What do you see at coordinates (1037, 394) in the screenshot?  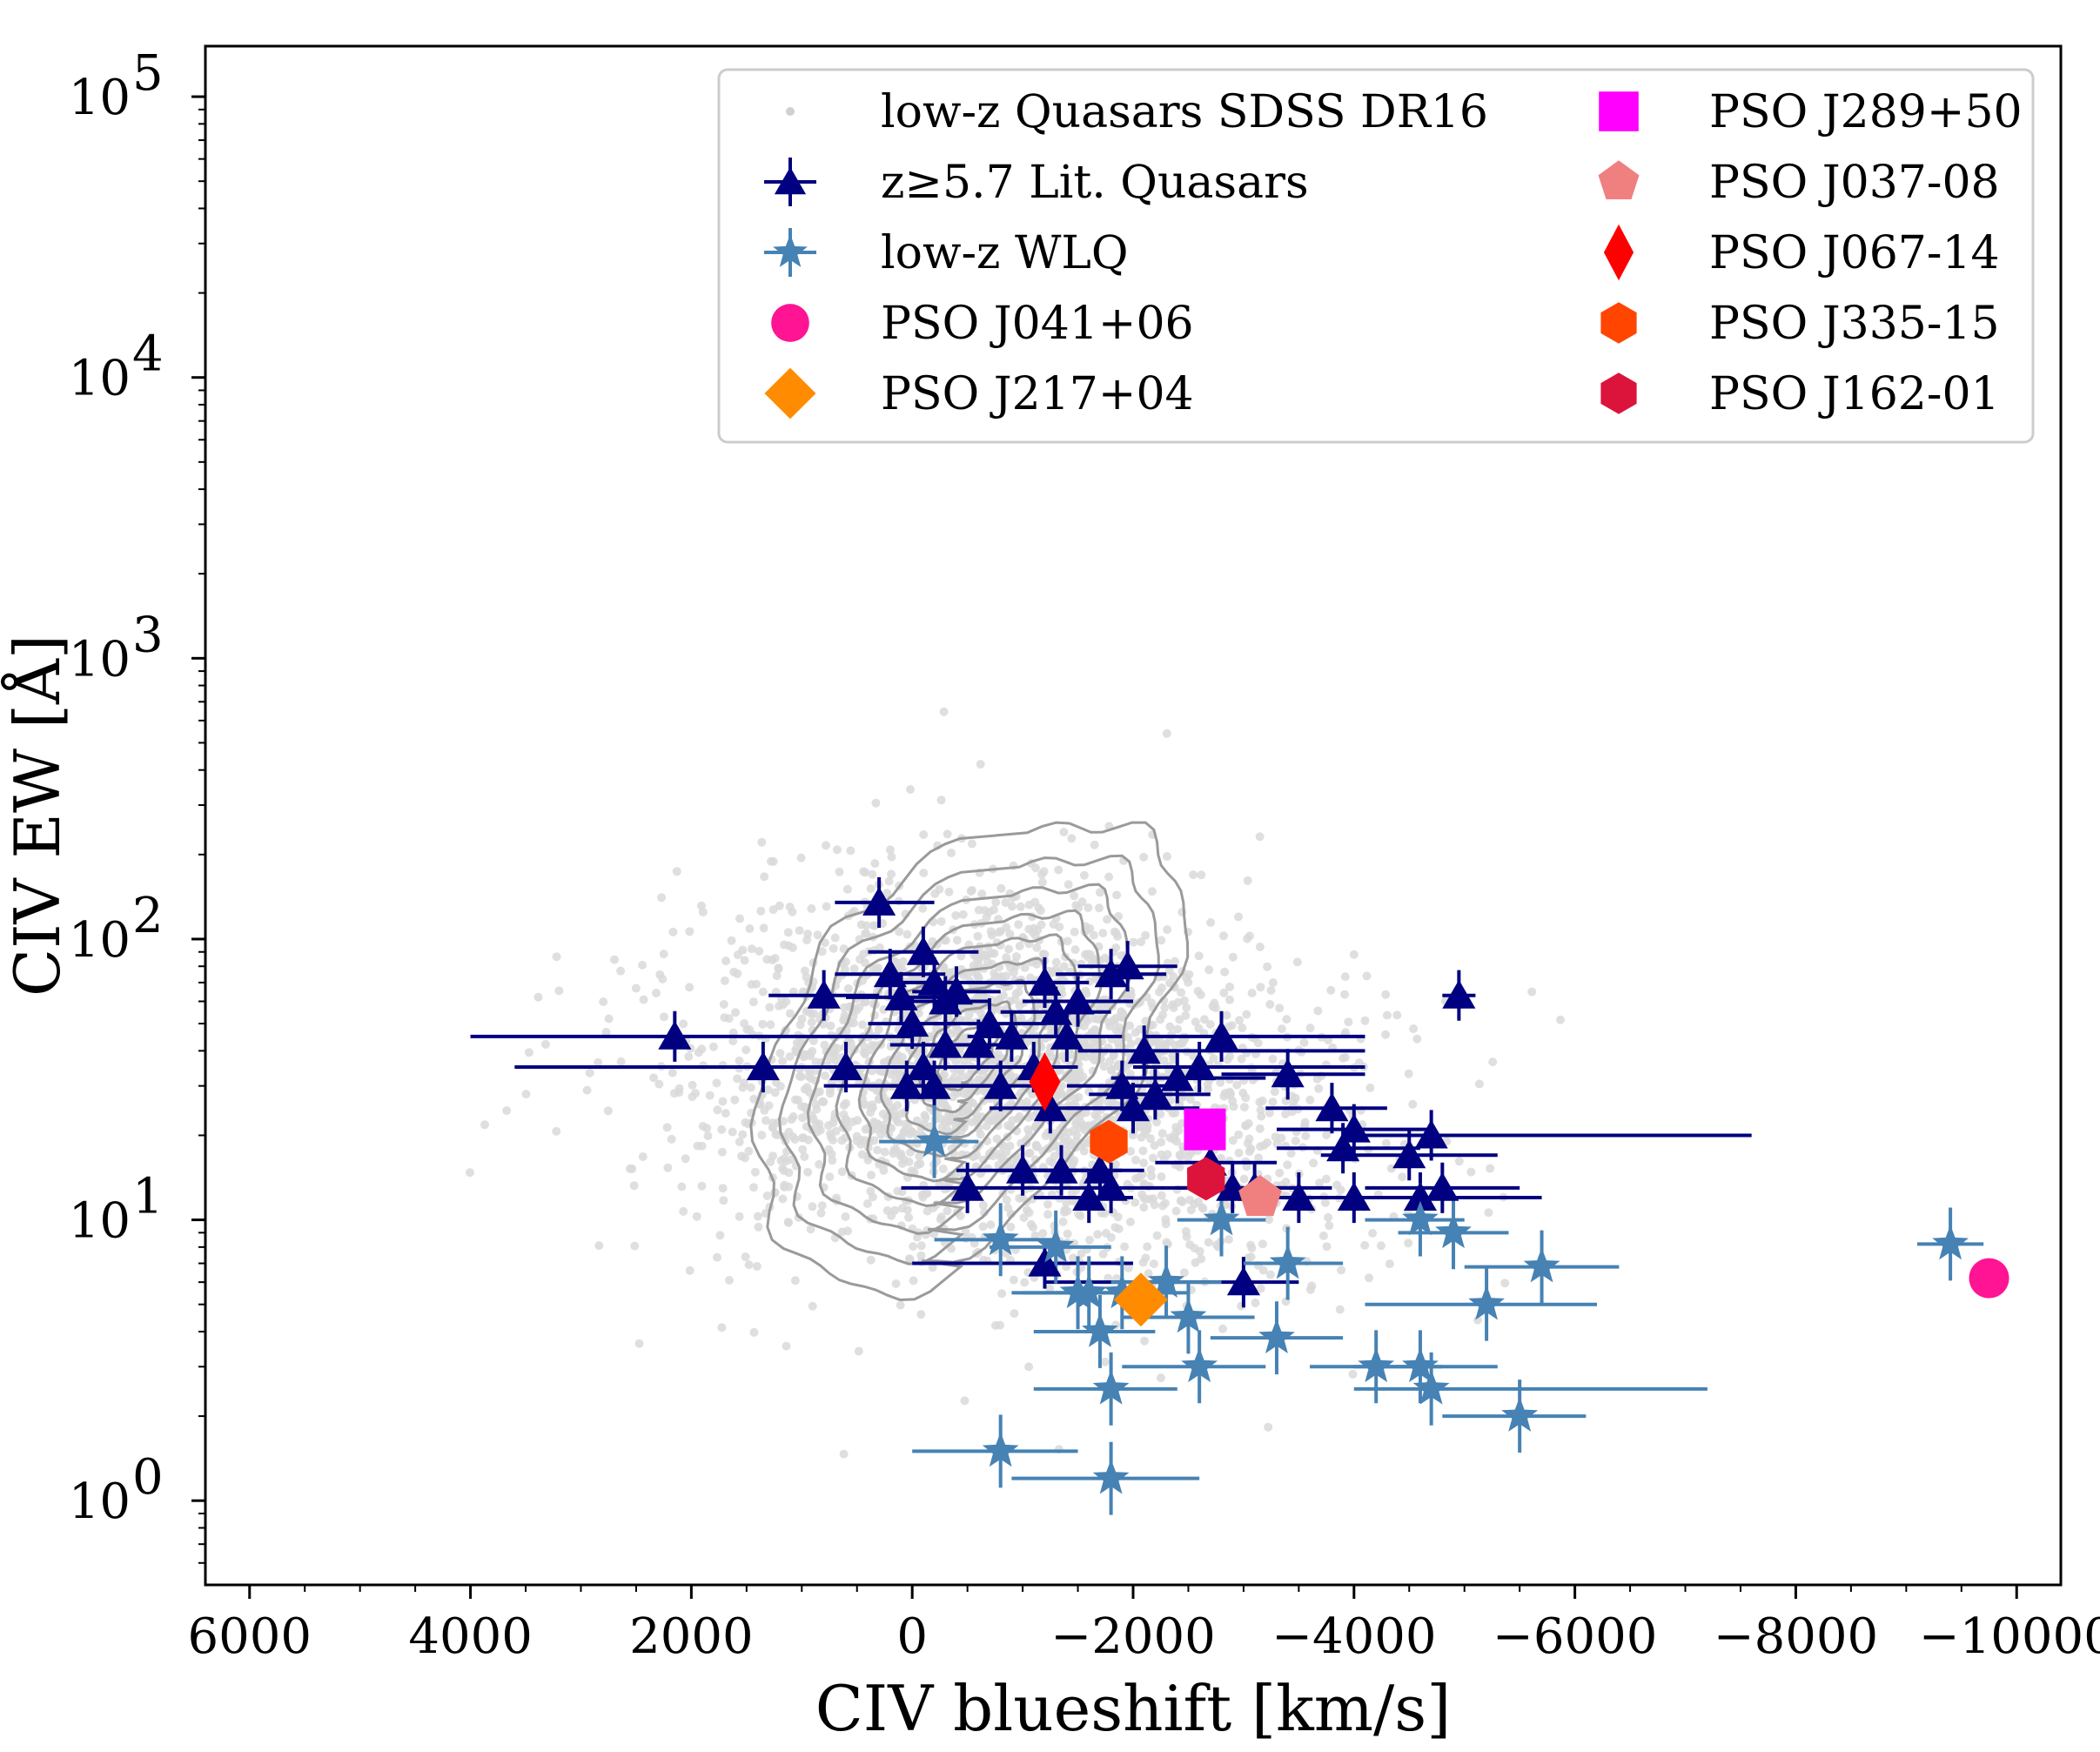 I see `legend-label: PSO J217+04` at bounding box center [1037, 394].